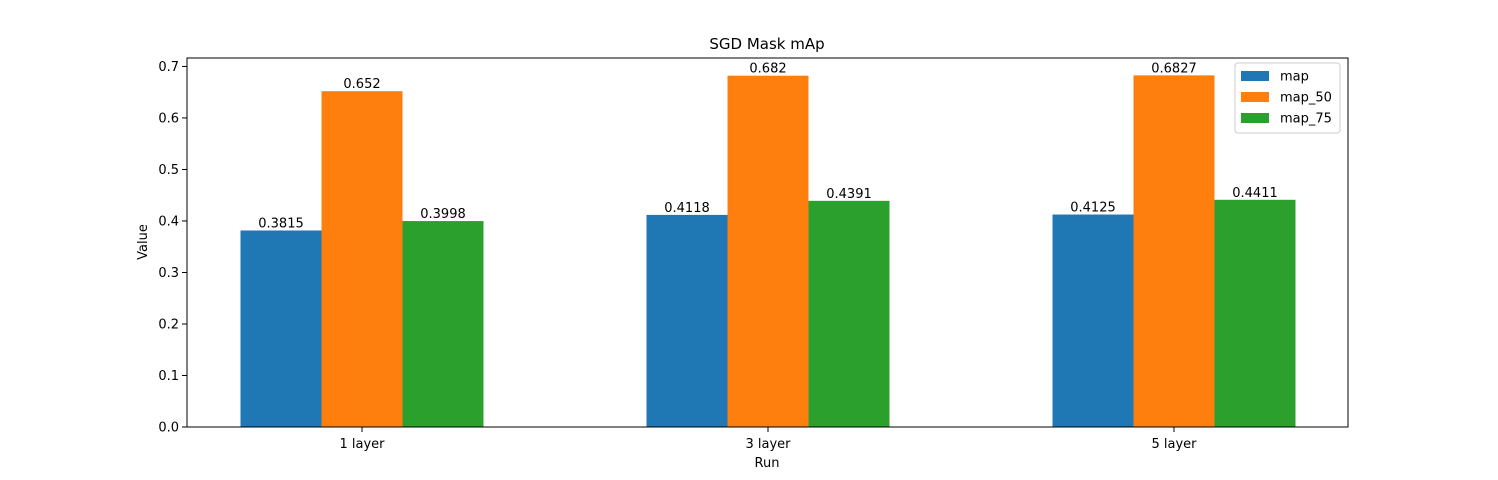 Image resolution: width=1498 pixels, height=480 pixels. I want to click on bar-value-label: 0.3998, so click(443, 214).